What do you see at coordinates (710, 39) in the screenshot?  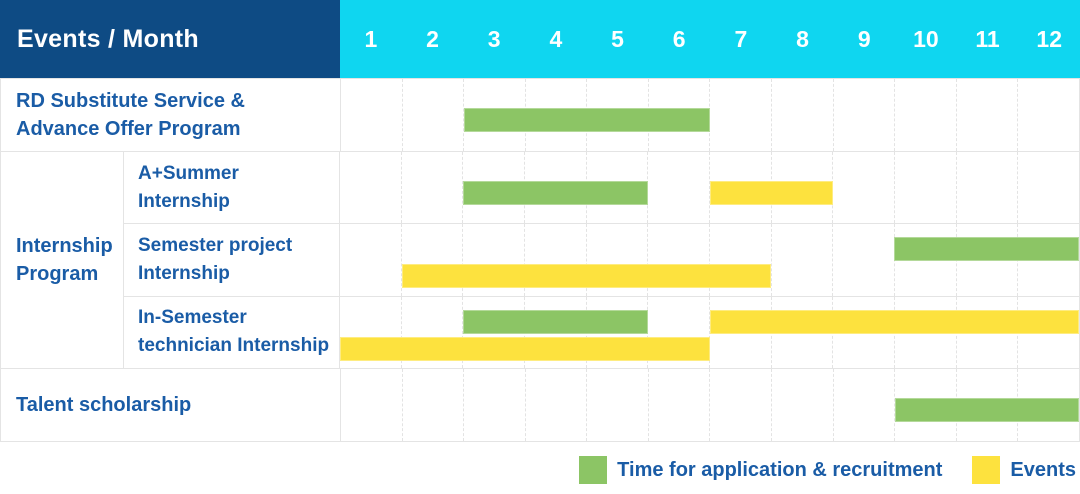 I see `month-header-row: 1 2 3 4 5 6 7 8 9 10 11 12` at bounding box center [710, 39].